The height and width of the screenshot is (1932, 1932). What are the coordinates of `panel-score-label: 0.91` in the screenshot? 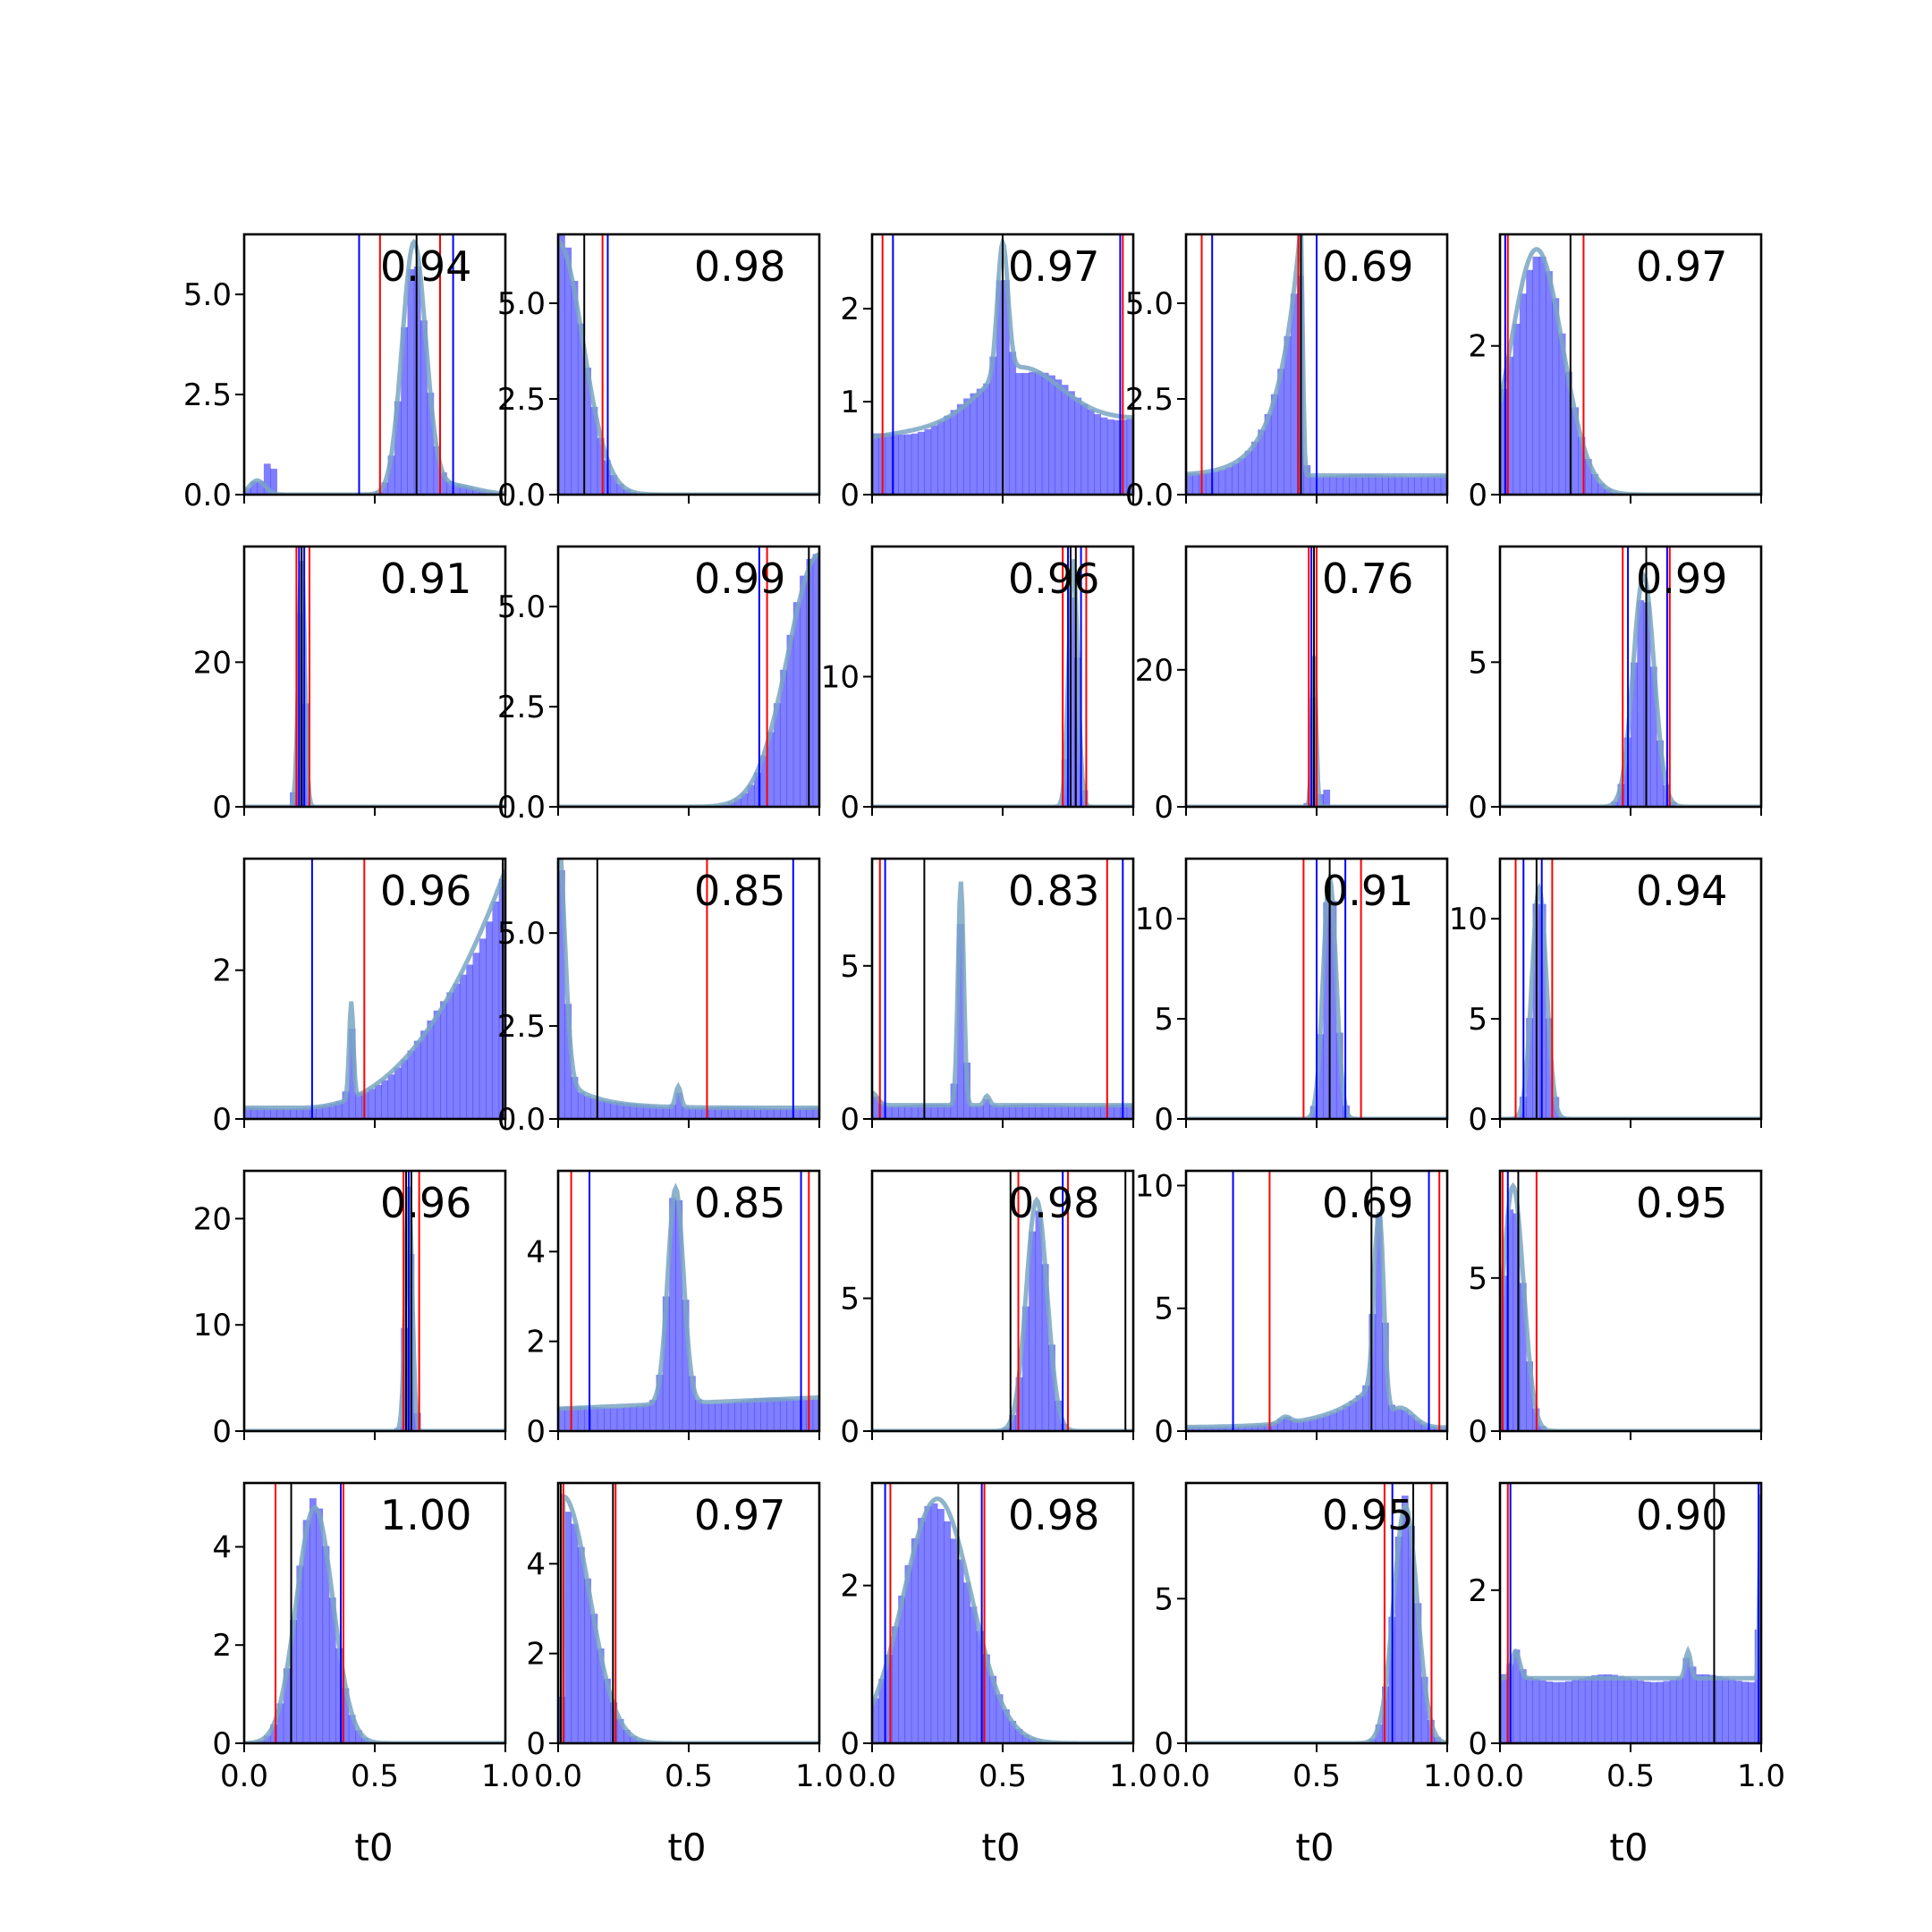 It's located at (1367, 891).